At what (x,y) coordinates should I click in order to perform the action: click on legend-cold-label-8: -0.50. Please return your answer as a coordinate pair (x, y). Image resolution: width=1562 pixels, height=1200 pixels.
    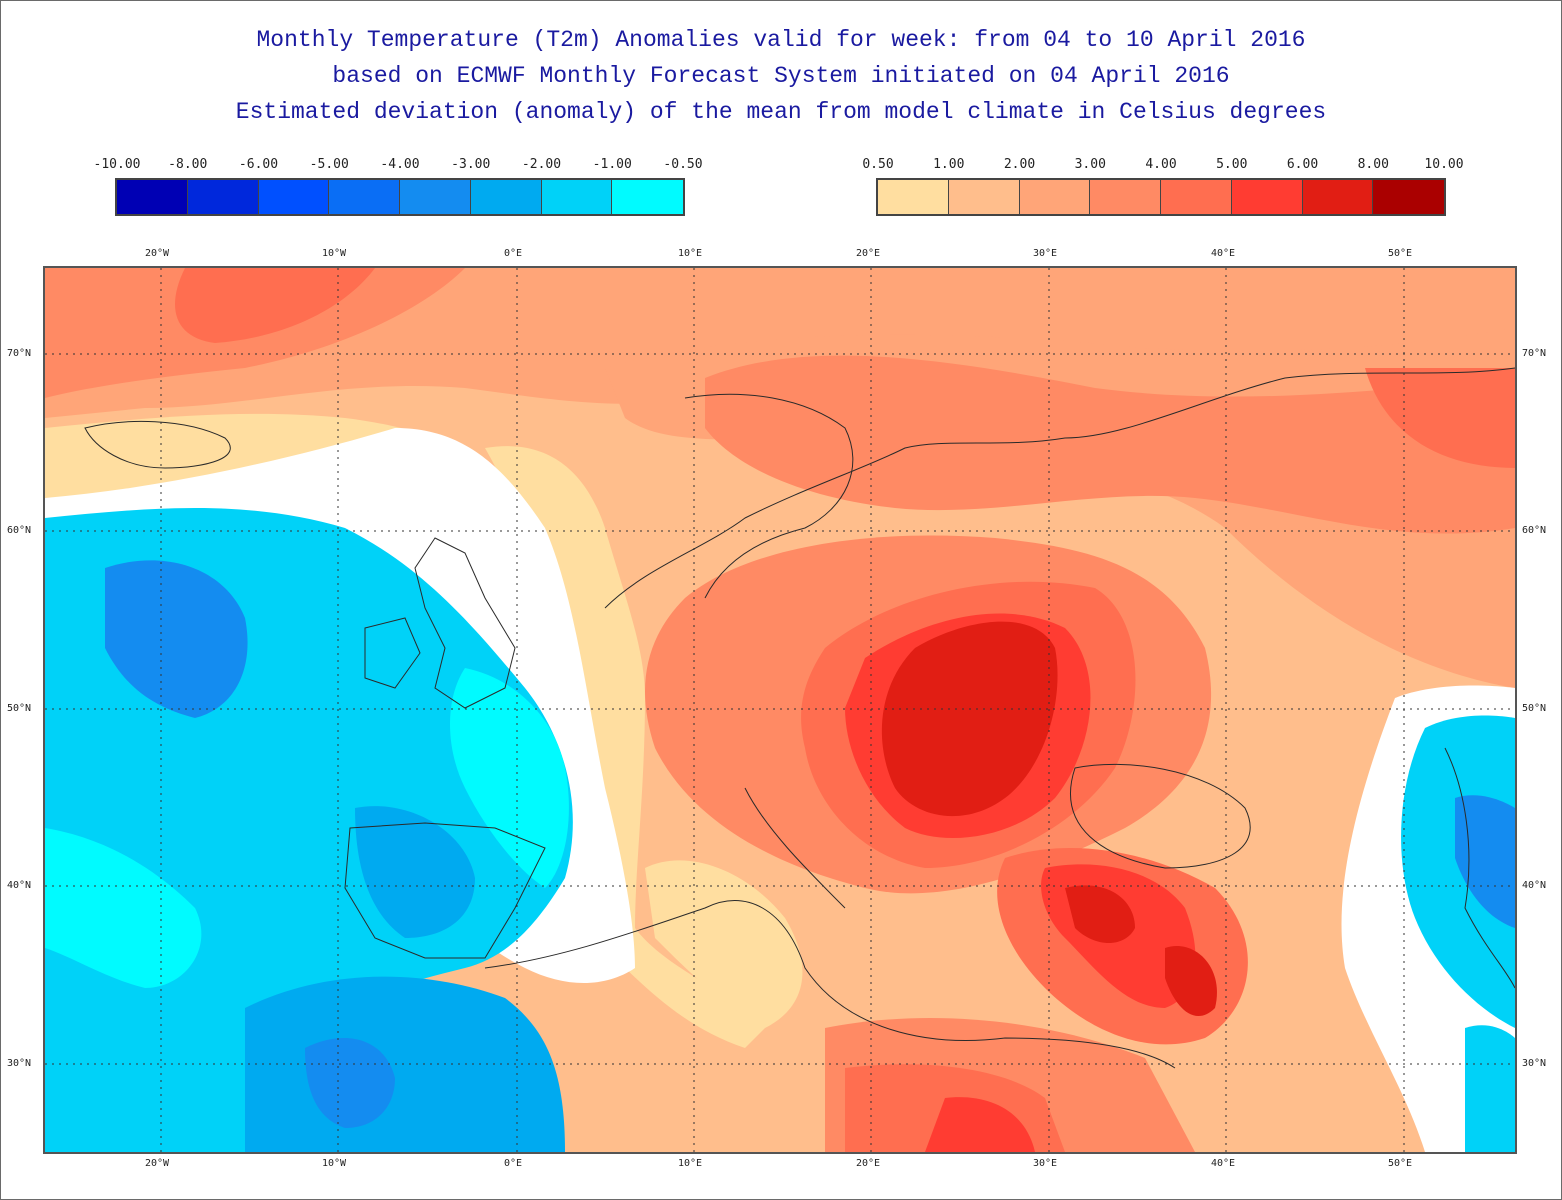
    Looking at the image, I should click on (683, 164).